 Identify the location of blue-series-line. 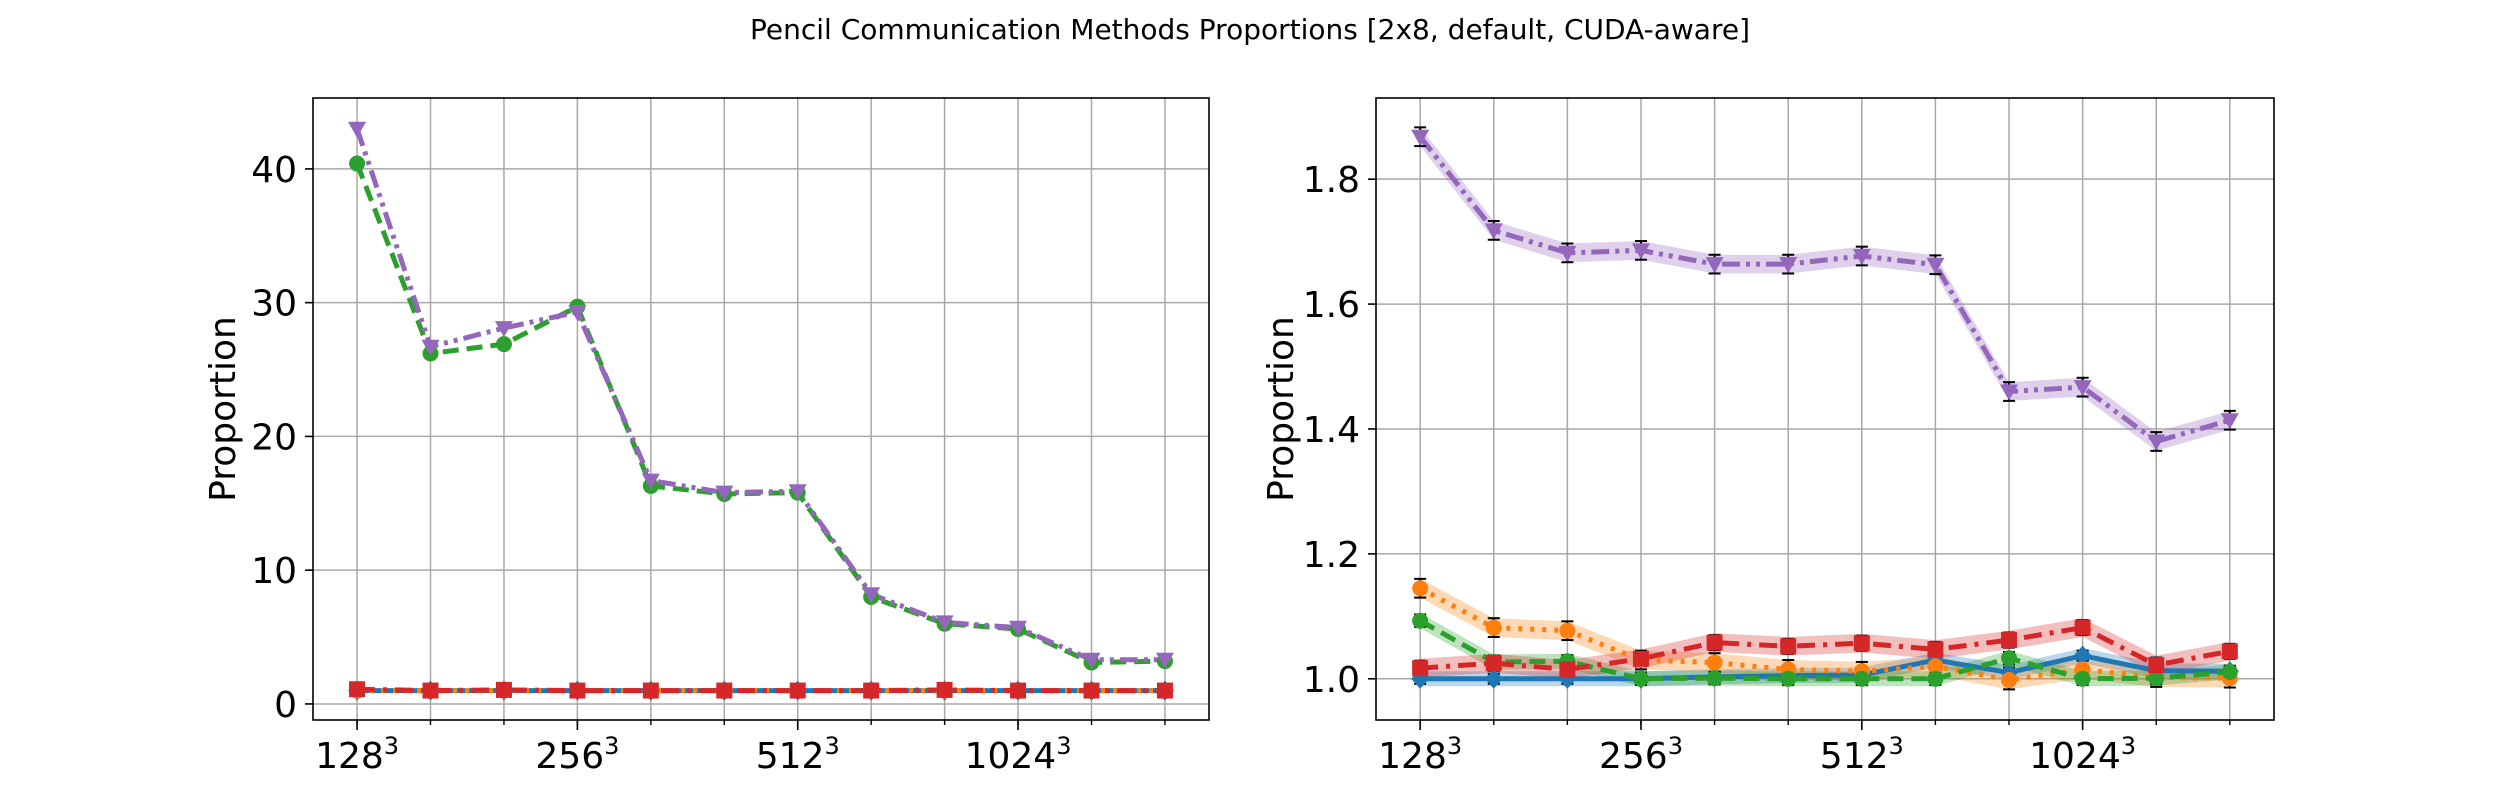
(1825, 667).